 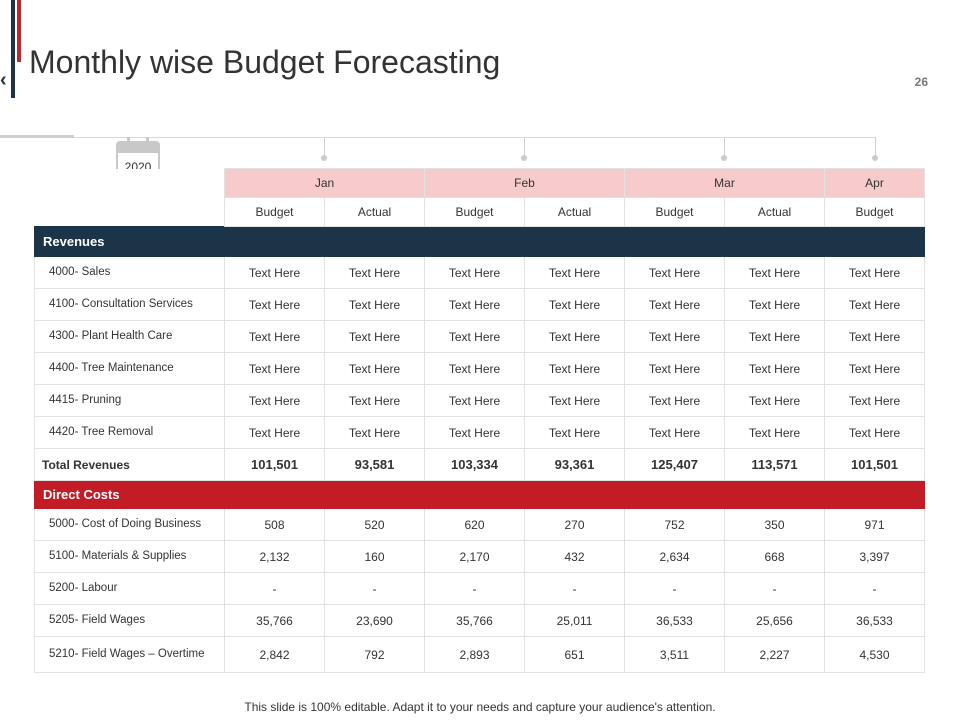 What do you see at coordinates (324, 183) in the screenshot?
I see `month-header: Jan` at bounding box center [324, 183].